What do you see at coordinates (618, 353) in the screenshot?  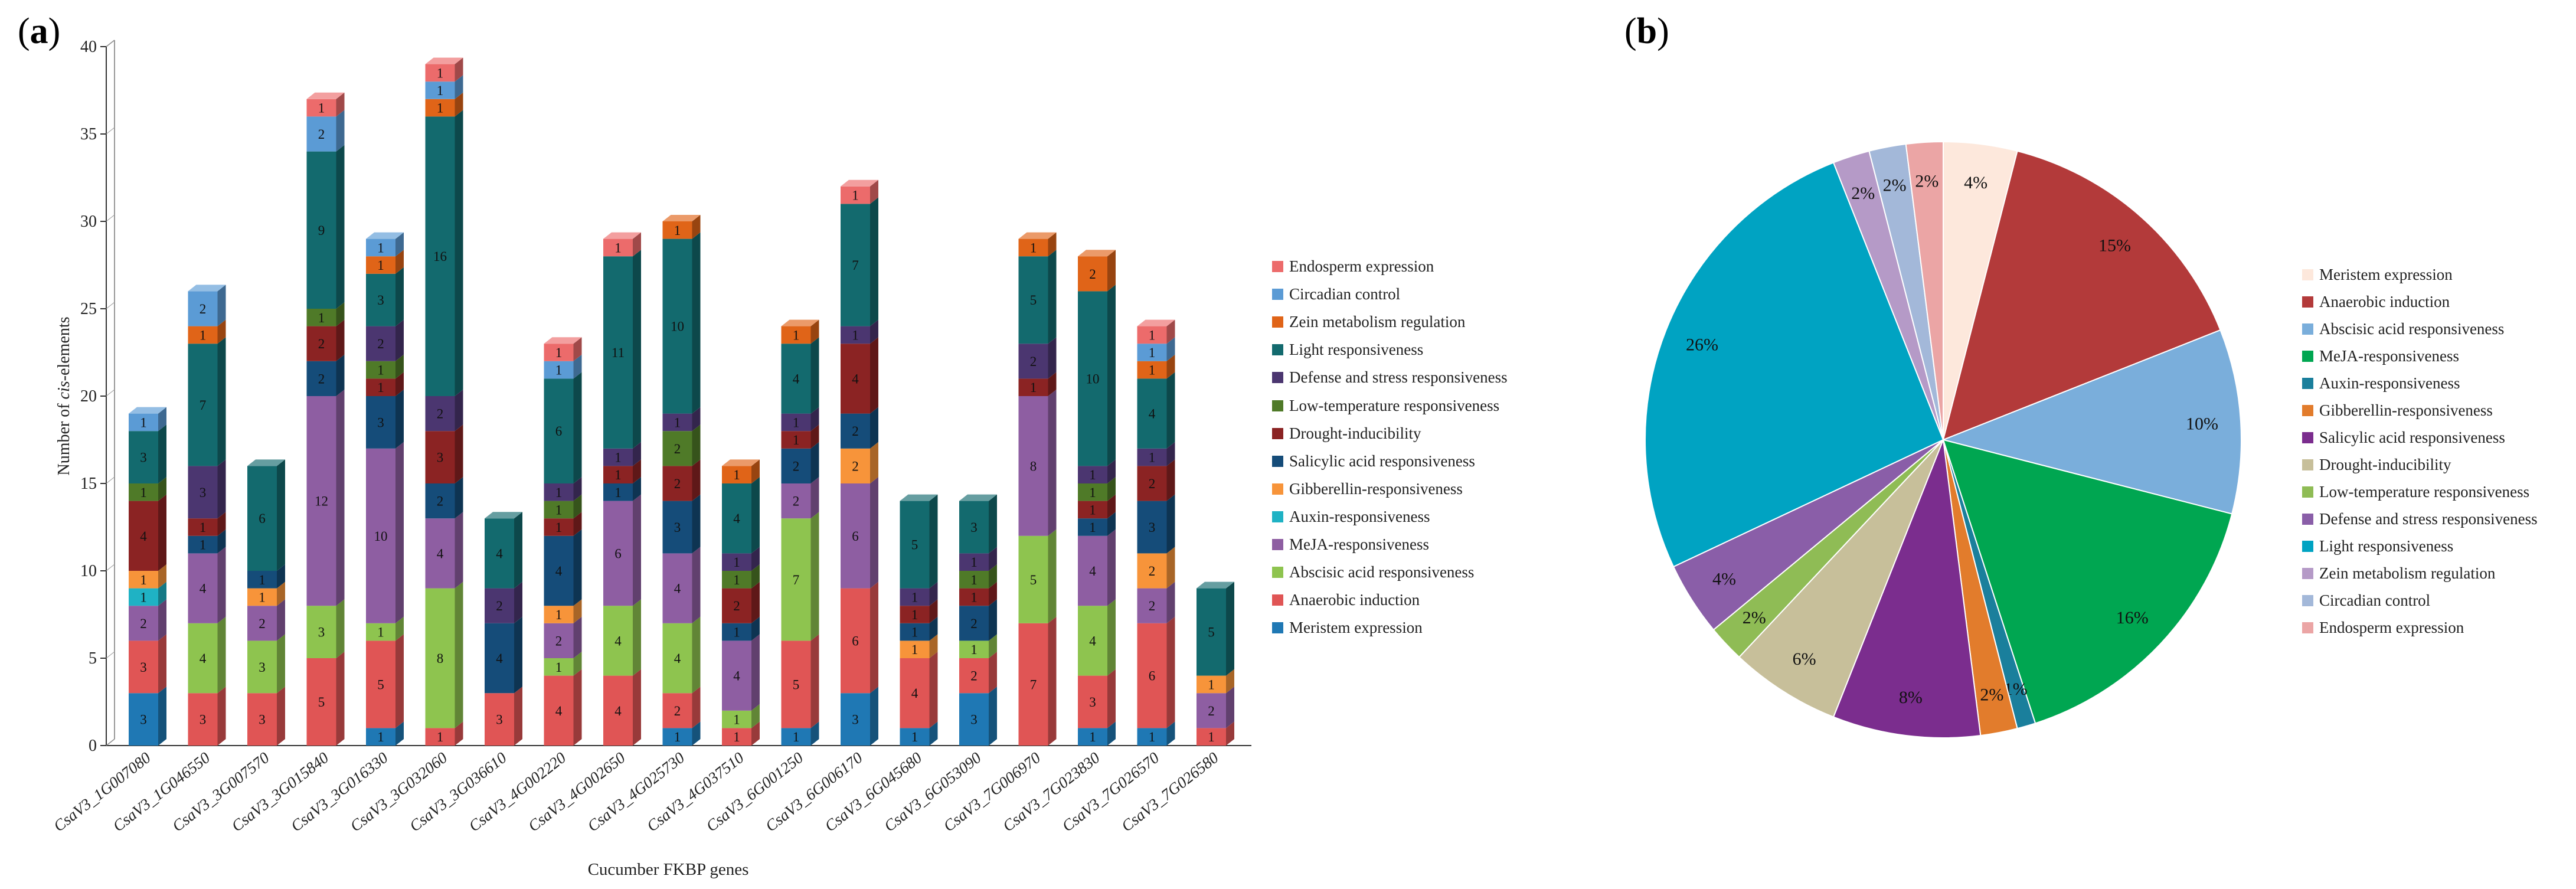 I see `bar-segment-label: 11` at bounding box center [618, 353].